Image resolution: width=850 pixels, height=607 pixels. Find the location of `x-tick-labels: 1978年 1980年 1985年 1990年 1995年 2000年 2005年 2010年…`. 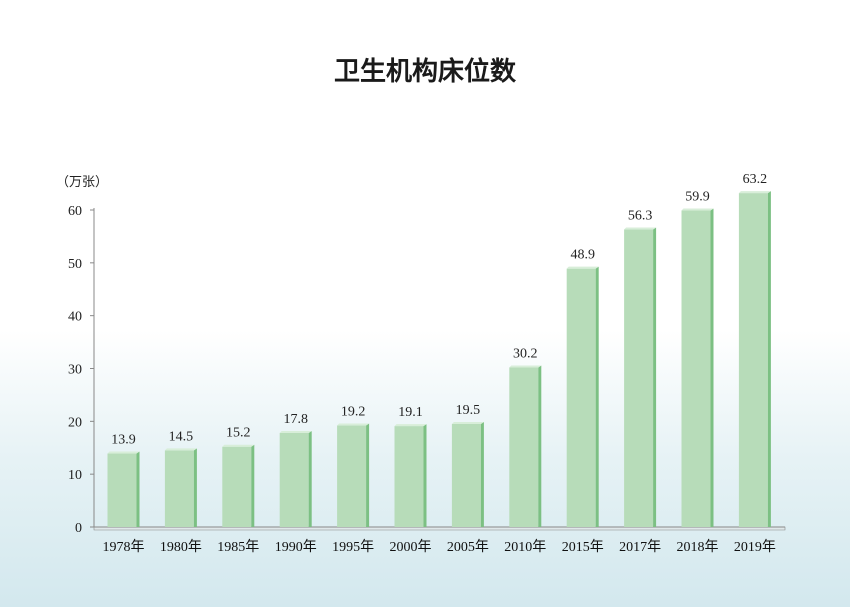

x-tick-labels: 1978年 1980年 1985年 1990年 1995年 2000年 2005年 2010年… is located at coordinates (439, 547).